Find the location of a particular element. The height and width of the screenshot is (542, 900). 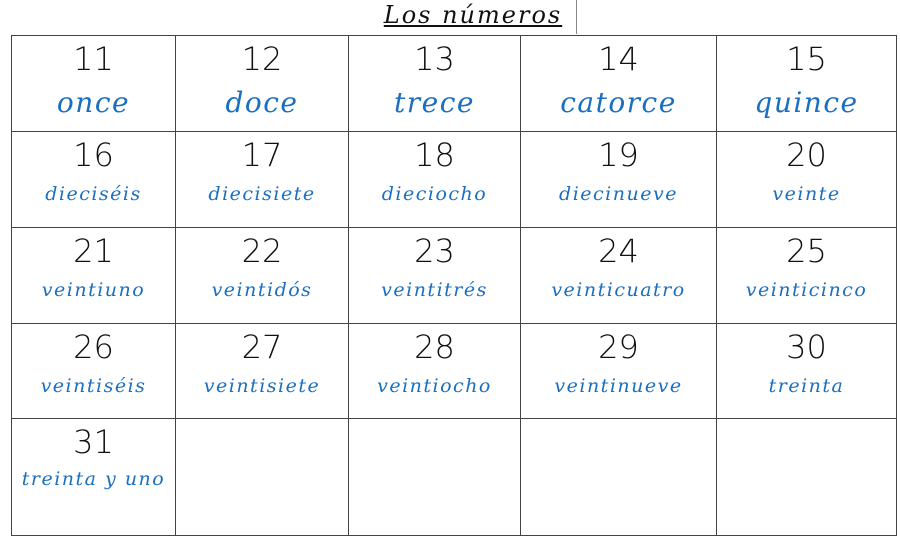

number-cell: 11 once is located at coordinates (93, 83).